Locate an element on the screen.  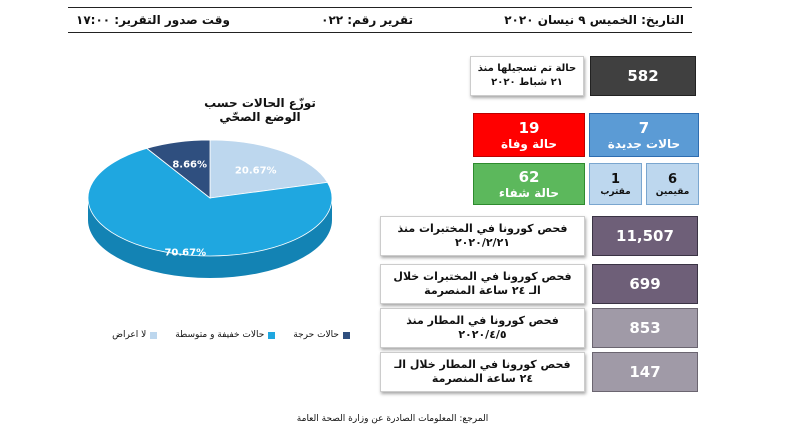
contacts-label: مقترب is located at coordinates (615, 191).